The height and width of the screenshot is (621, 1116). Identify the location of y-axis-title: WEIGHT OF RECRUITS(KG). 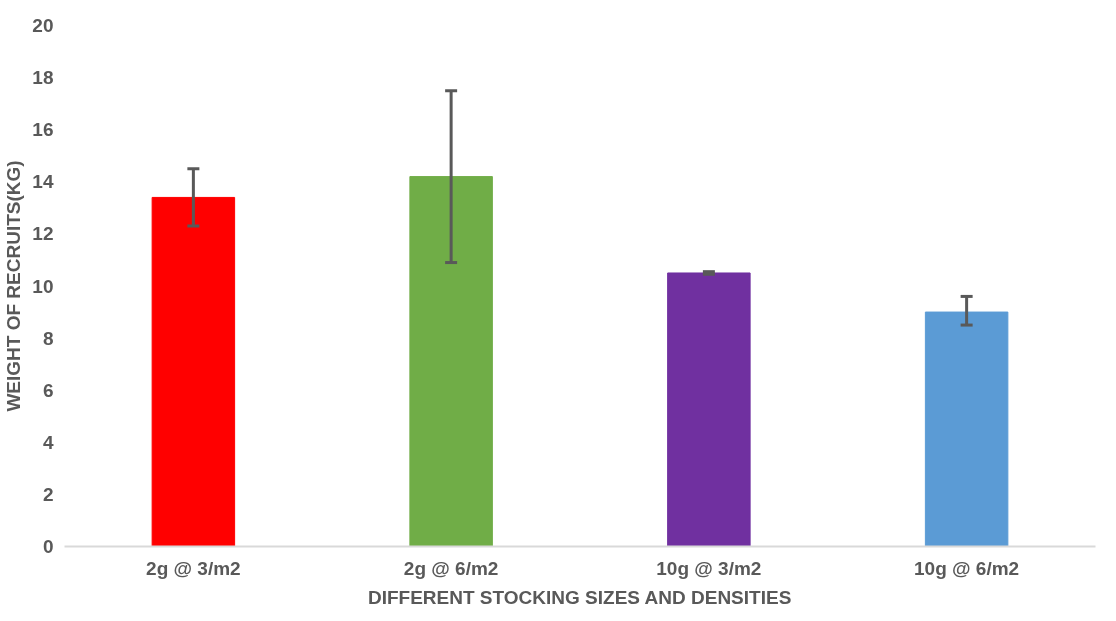
(14, 286).